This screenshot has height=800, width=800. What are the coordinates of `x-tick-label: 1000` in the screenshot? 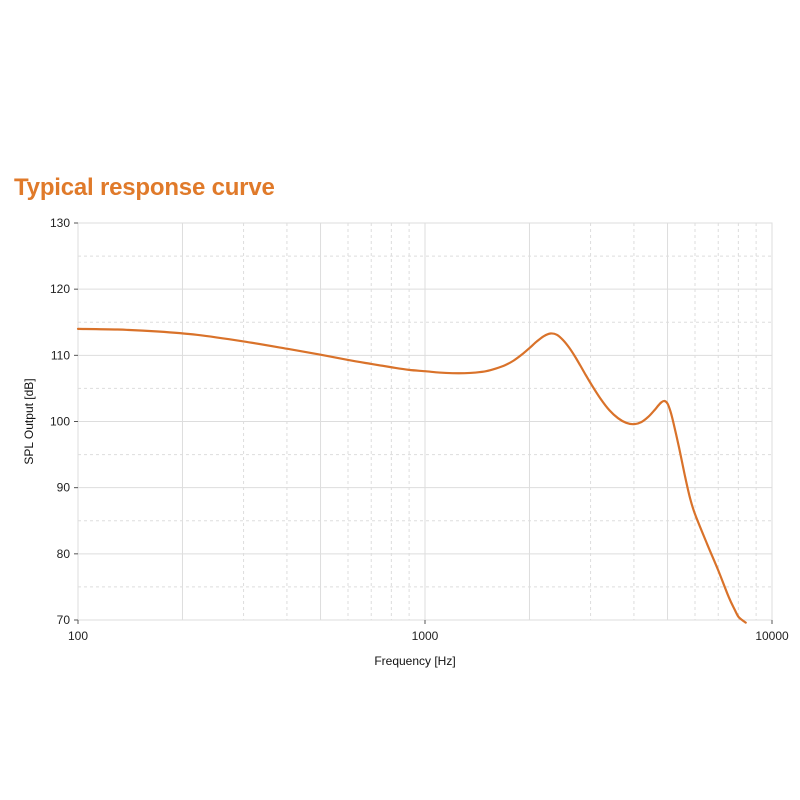 It's located at (425, 636).